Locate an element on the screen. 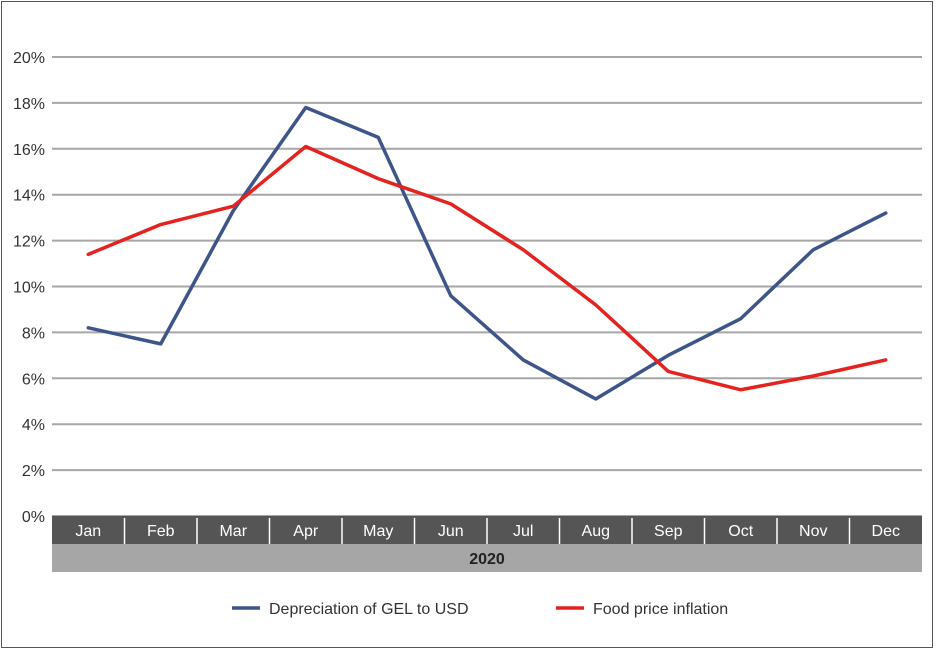  x-tick-label: Oct is located at coordinates (740, 531).